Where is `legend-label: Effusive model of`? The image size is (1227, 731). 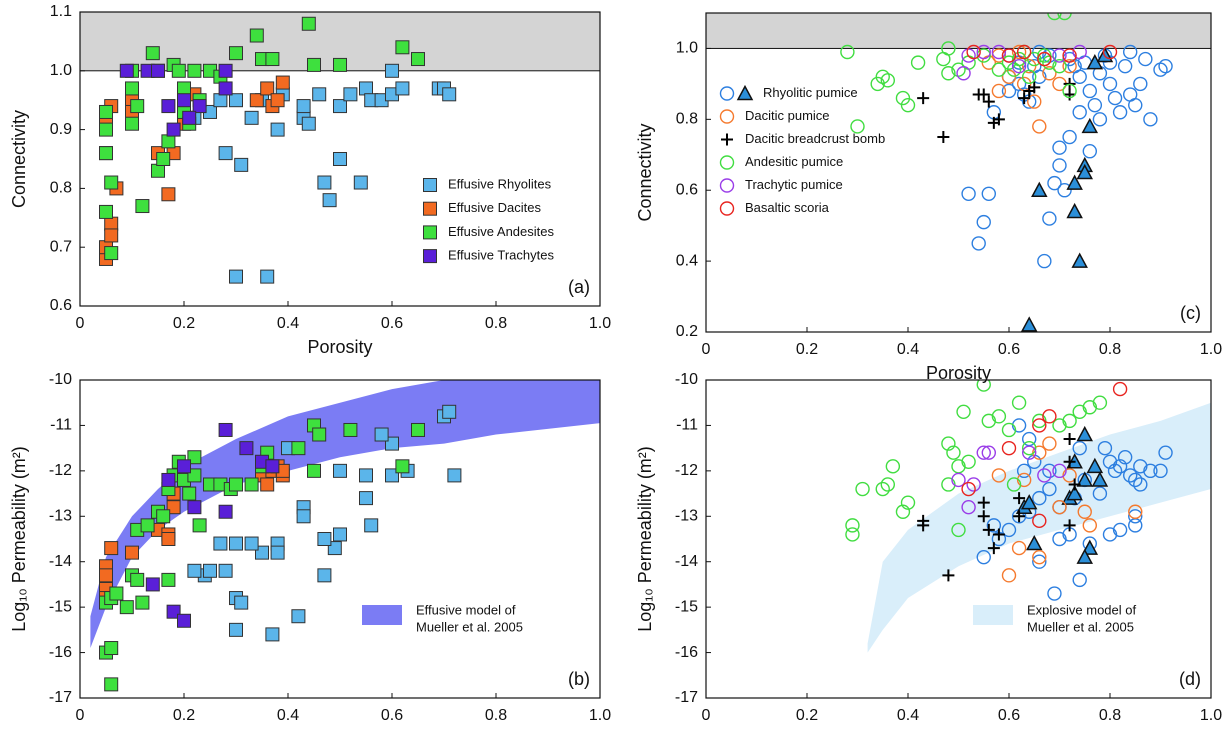
legend-label: Effusive model of is located at coordinates (466, 609).